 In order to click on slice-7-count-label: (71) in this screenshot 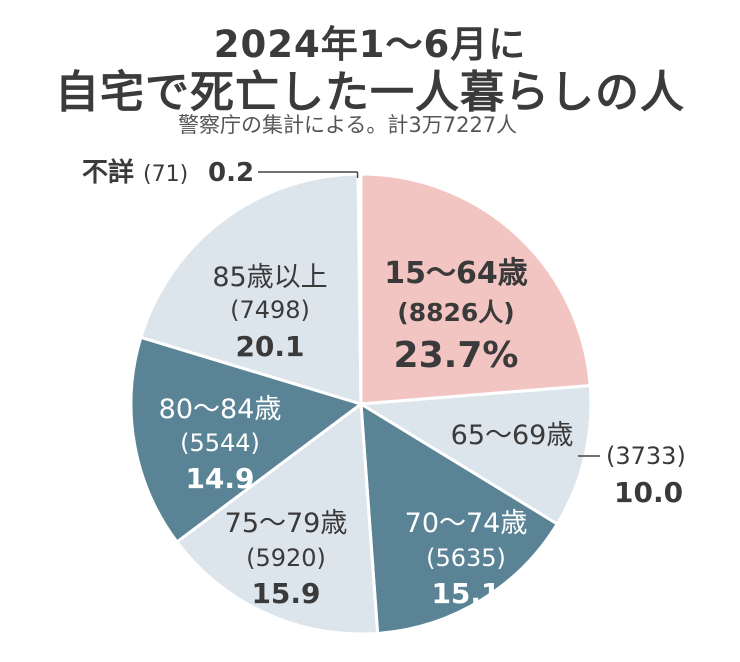, I will do `click(165, 174)`.